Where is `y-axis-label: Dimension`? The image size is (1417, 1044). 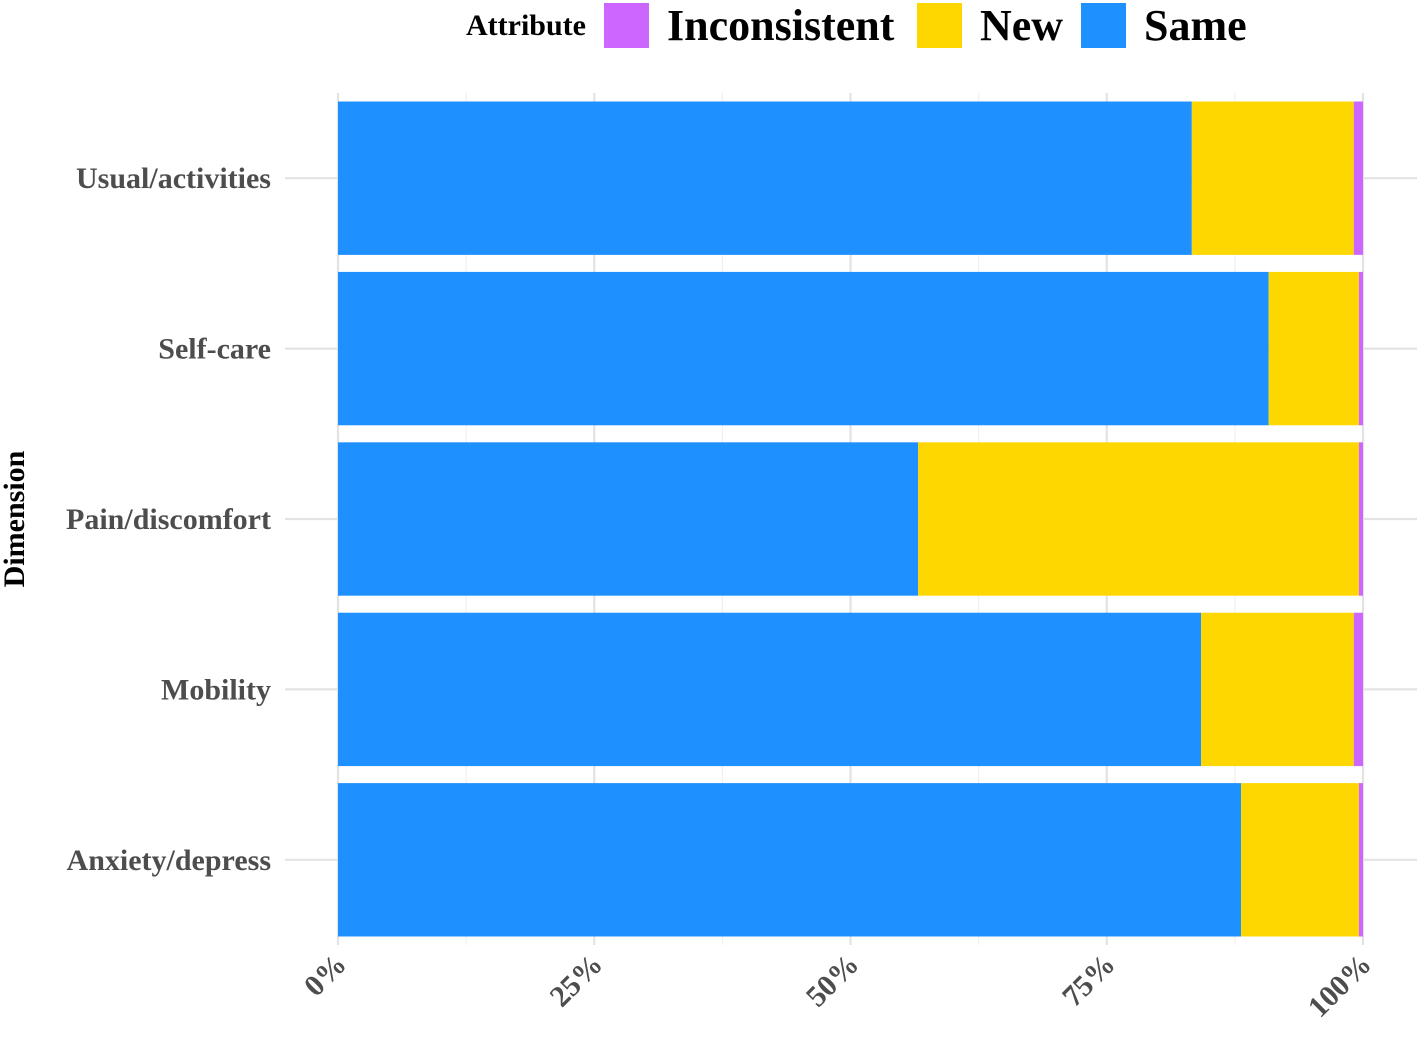 y-axis-label: Dimension is located at coordinates (15, 518).